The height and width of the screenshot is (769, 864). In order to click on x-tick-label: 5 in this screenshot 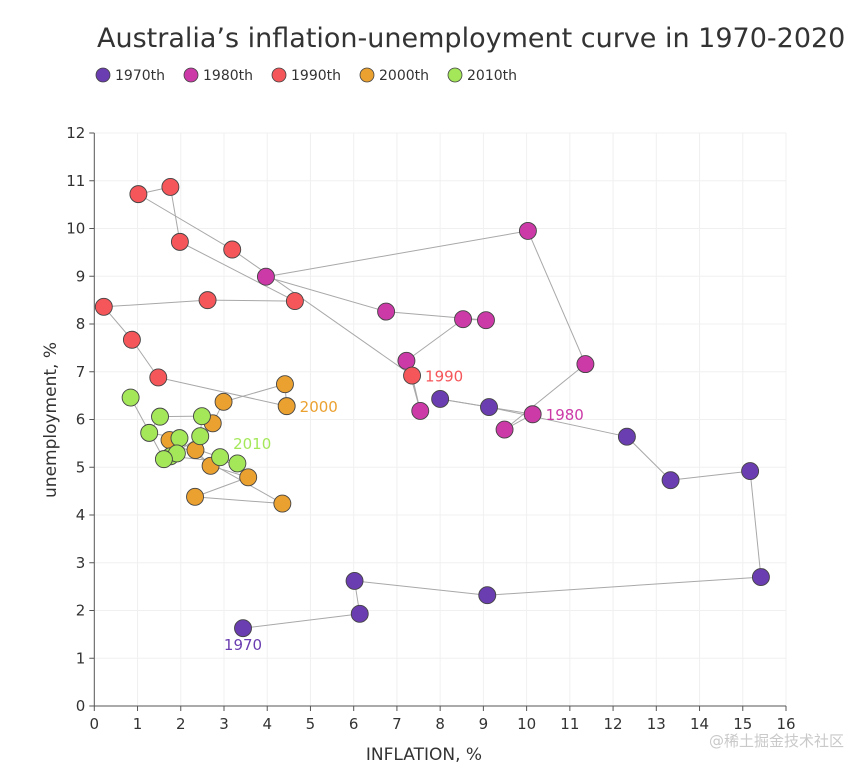, I will do `click(311, 724)`.